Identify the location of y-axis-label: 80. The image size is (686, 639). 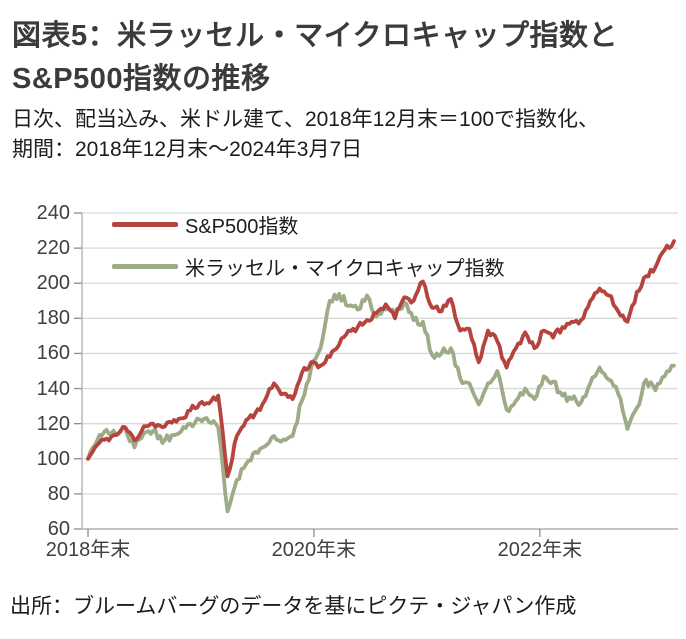
(58, 493).